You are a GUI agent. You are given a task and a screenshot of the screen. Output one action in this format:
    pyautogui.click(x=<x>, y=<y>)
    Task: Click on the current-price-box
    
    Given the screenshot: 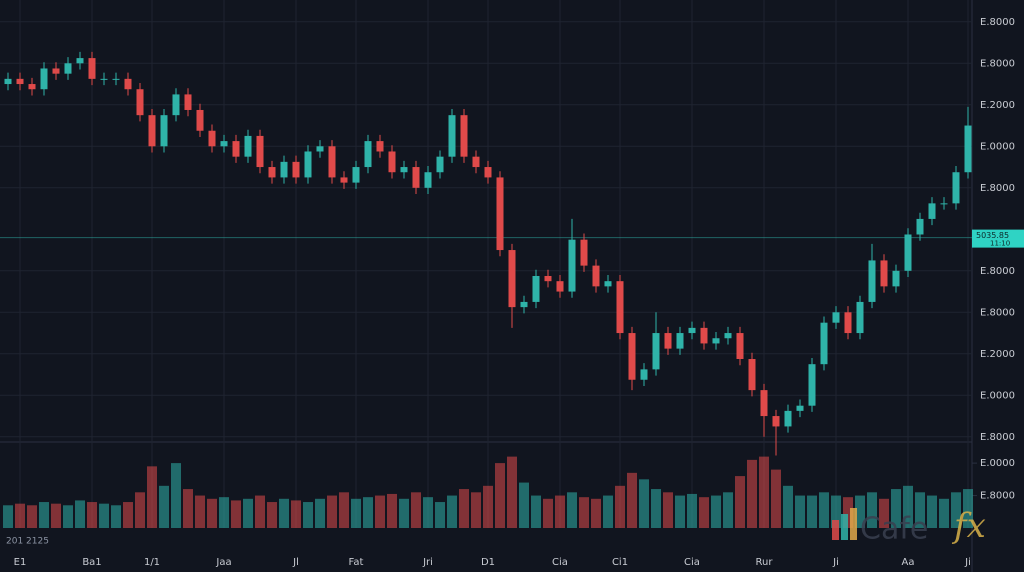 What is the action you would take?
    pyautogui.click(x=998, y=238)
    